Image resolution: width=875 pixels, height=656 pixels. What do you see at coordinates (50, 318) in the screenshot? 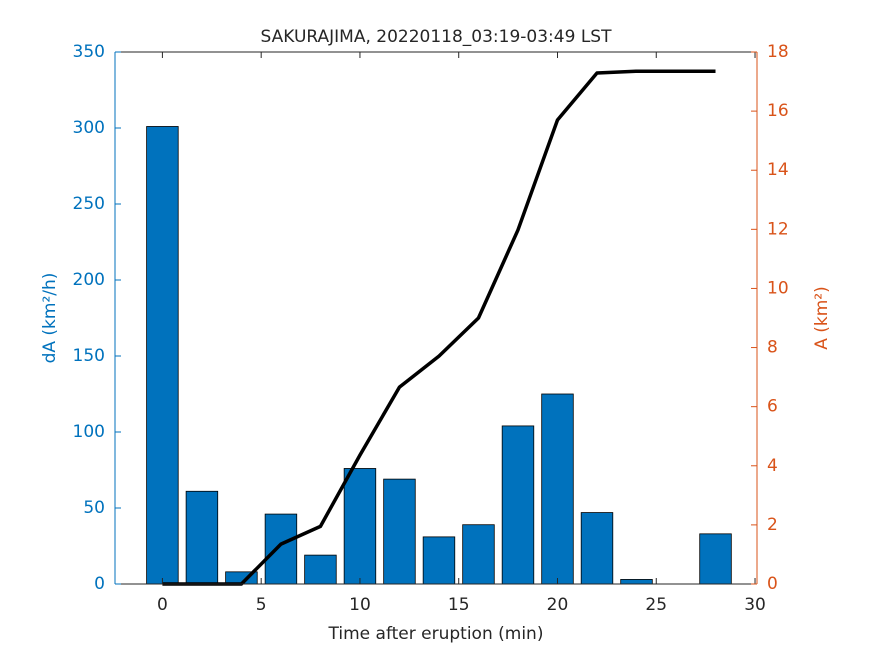
I see `y-axis-label: dA (km²/h)` at bounding box center [50, 318].